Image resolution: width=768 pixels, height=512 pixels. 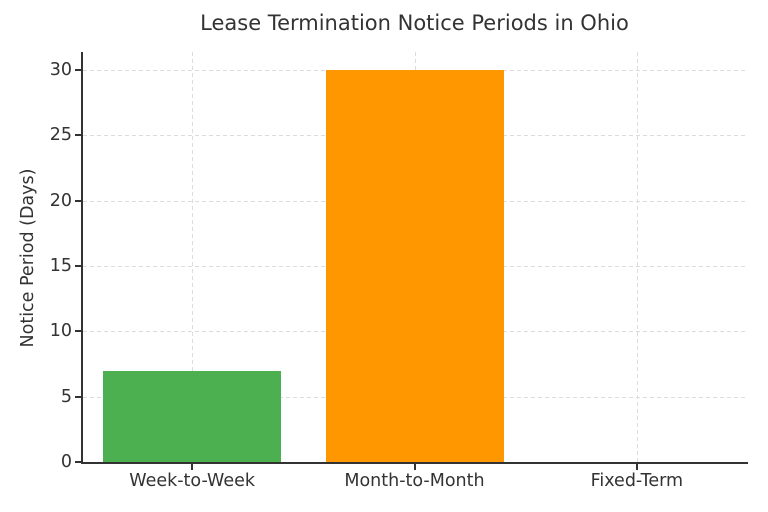 What do you see at coordinates (60, 135) in the screenshot?
I see `y-tick-label-25: 25` at bounding box center [60, 135].